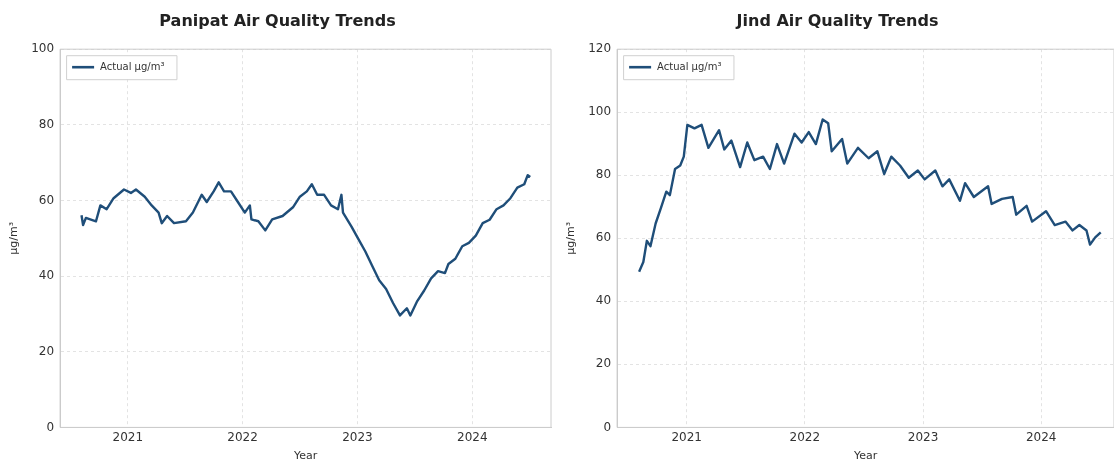  What do you see at coordinates (600, 48) in the screenshot?
I see `y-tick-label: 120` at bounding box center [600, 48].